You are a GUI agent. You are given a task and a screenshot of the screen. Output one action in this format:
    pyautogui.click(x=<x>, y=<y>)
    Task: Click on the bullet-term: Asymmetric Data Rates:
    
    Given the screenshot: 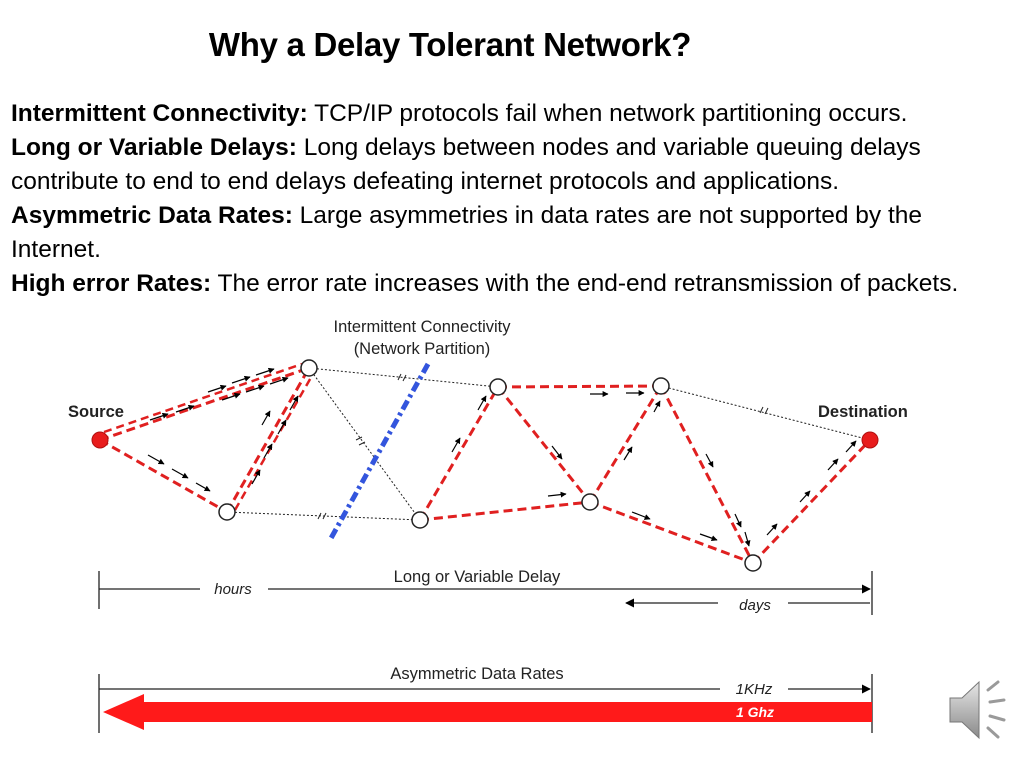 What is the action you would take?
    pyautogui.click(x=152, y=215)
    